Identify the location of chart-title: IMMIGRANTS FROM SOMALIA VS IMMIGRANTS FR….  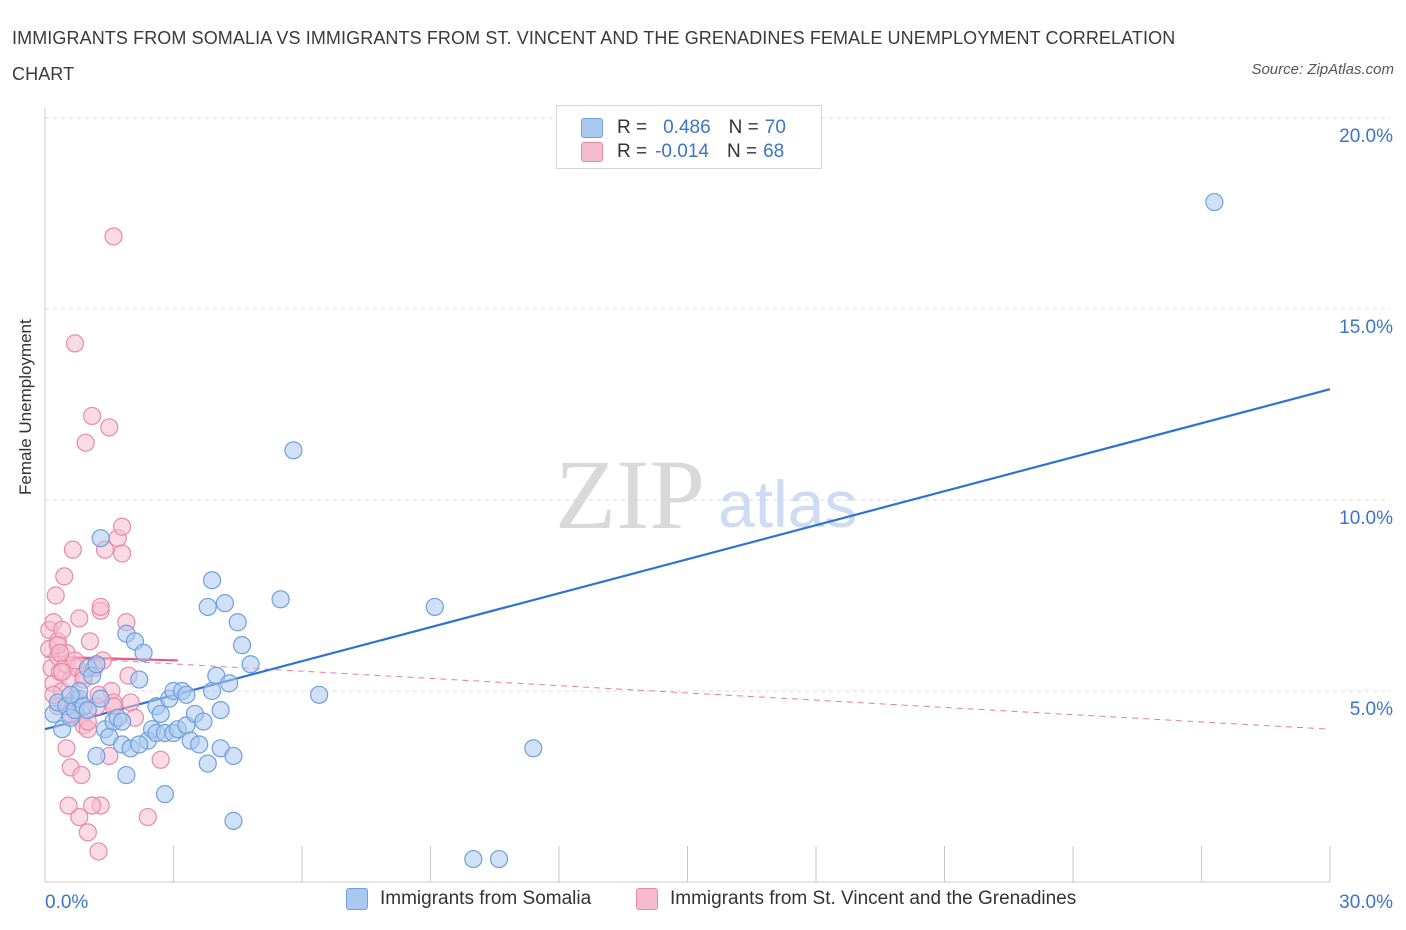
(594, 56).